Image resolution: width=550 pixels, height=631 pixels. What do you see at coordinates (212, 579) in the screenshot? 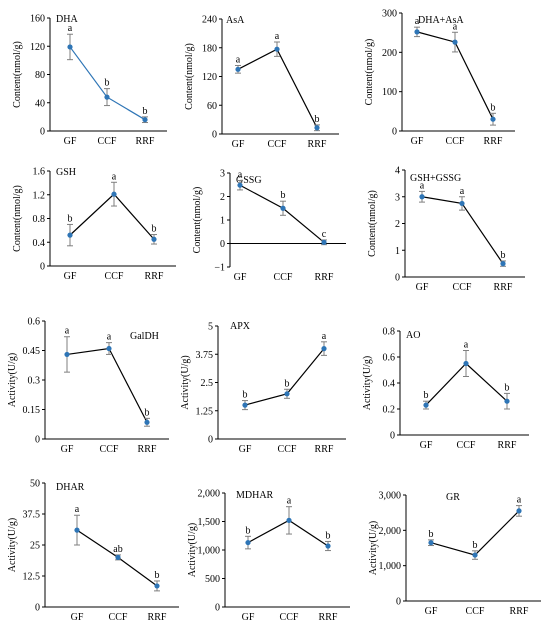
I see `y-tick-label: 500` at bounding box center [212, 579].